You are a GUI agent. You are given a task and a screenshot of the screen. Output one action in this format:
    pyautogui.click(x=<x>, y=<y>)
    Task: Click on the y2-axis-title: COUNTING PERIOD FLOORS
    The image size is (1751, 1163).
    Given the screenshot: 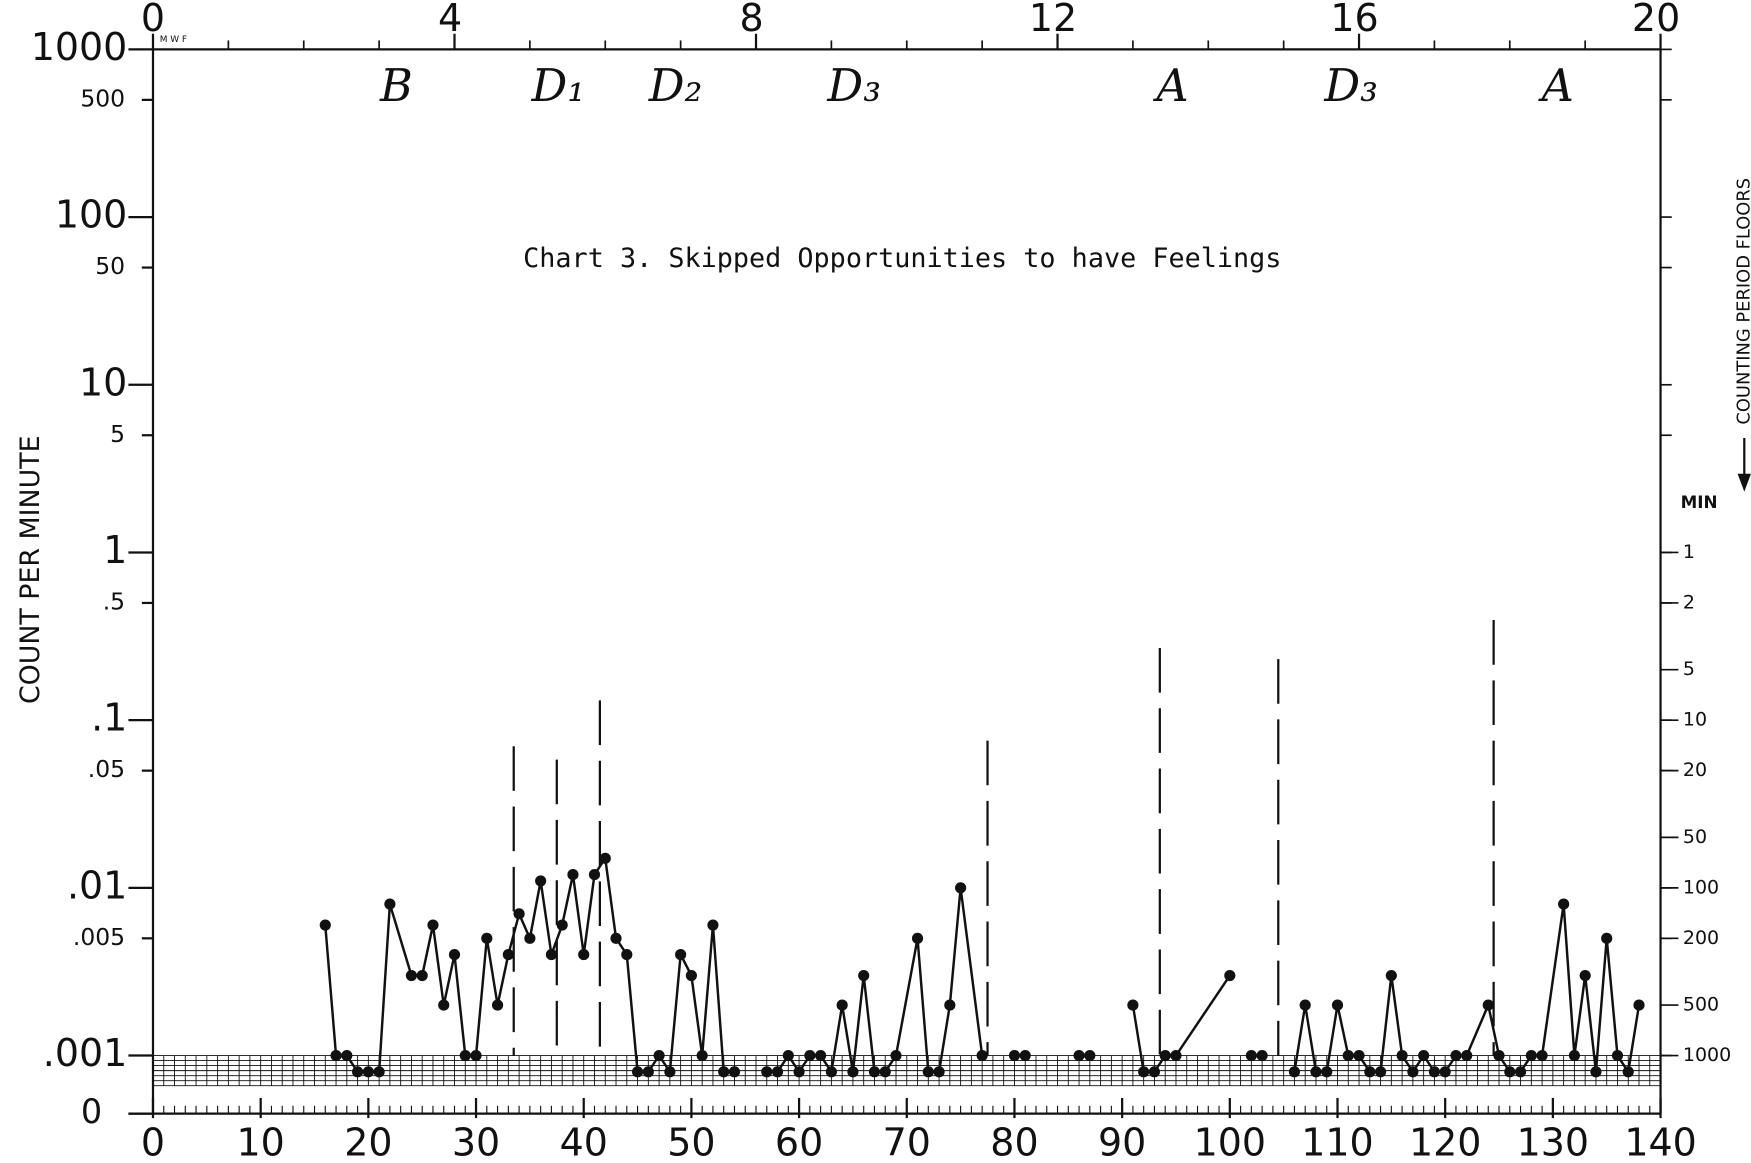 What is the action you would take?
    pyautogui.click(x=1742, y=301)
    